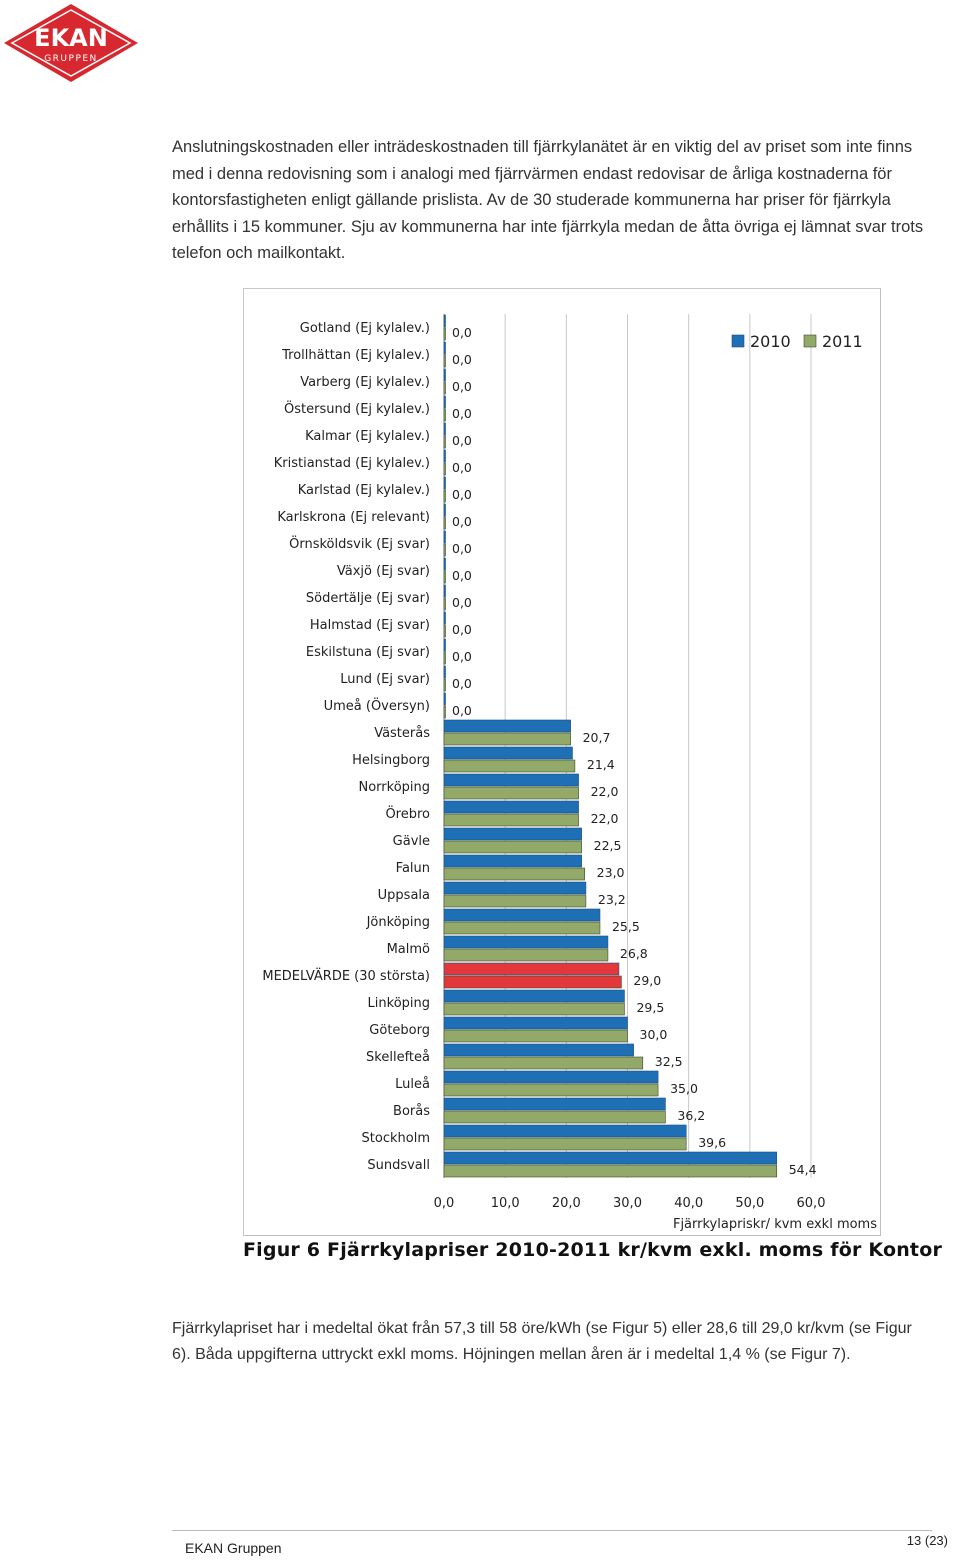 This screenshot has height=1560, width=960. Describe the element at coordinates (611, 872) in the screenshot. I see `data-label: 23,0` at that location.